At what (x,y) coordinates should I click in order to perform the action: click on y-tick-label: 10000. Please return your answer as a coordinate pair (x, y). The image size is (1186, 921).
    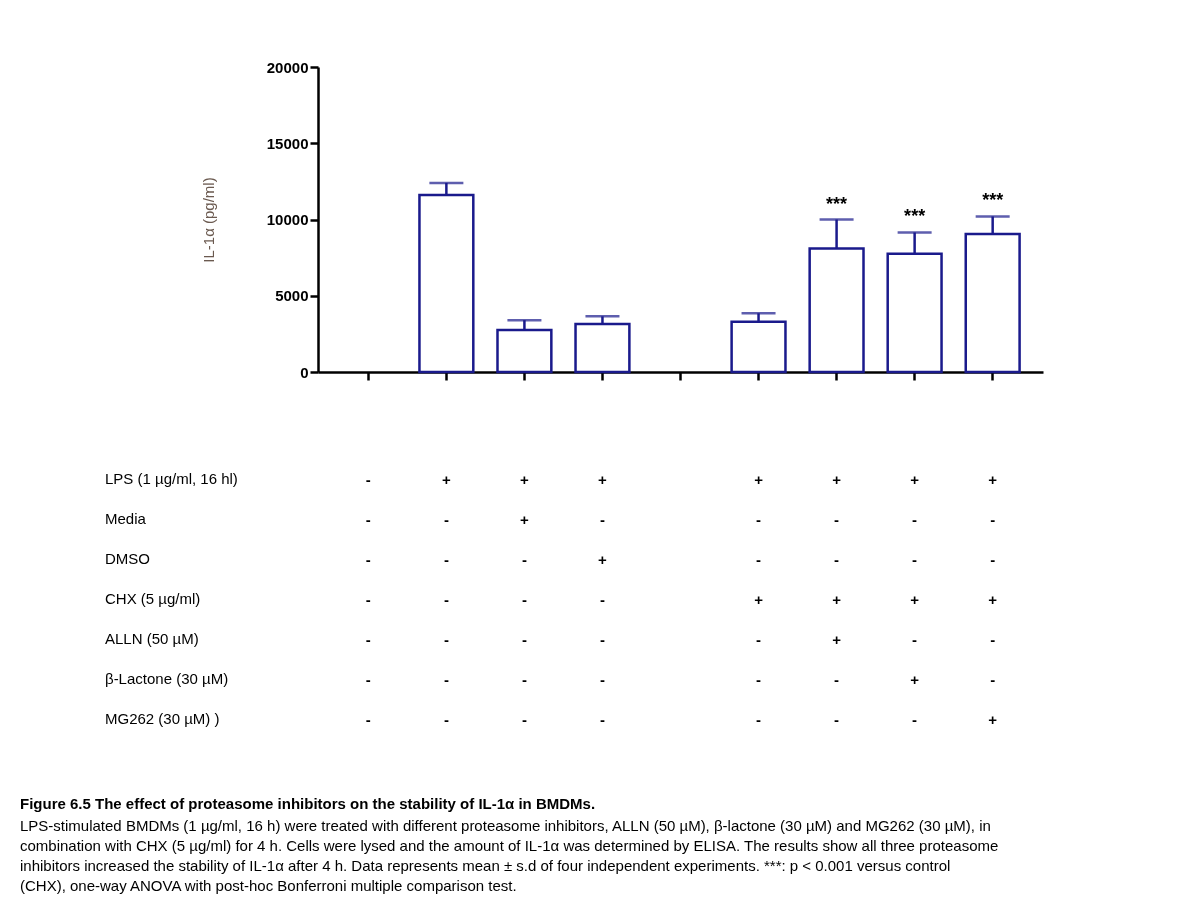
    Looking at the image, I should click on (287, 219).